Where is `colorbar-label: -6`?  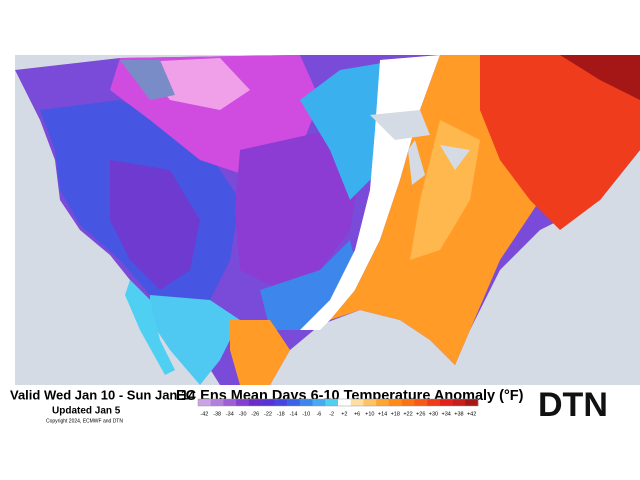 colorbar-label: -6 is located at coordinates (318, 414).